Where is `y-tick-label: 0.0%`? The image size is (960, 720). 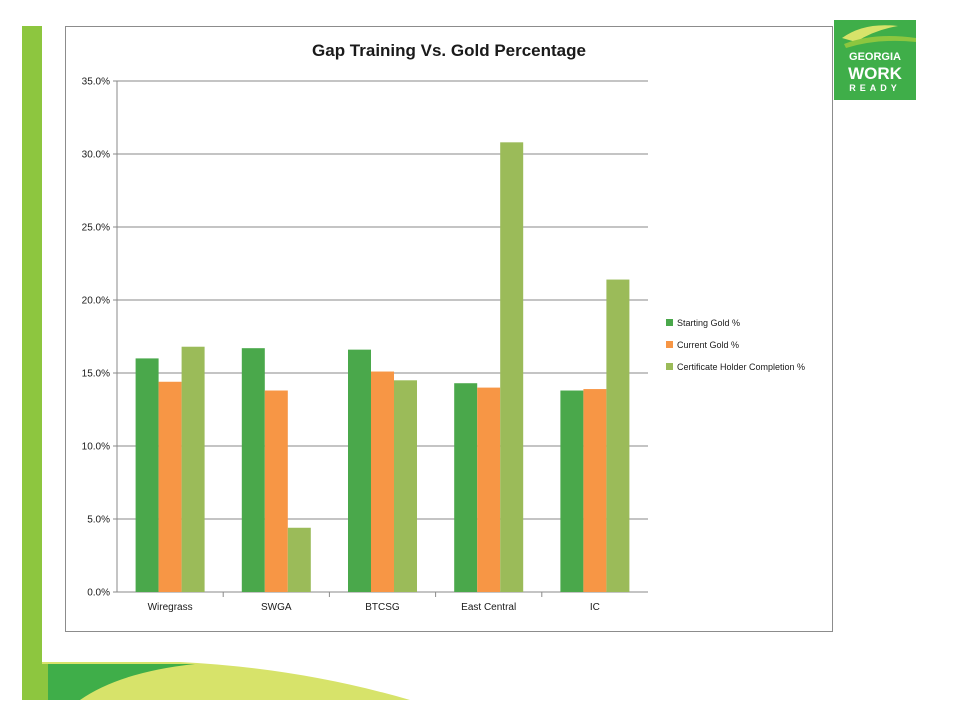
y-tick-label: 0.0% is located at coordinates (98, 593).